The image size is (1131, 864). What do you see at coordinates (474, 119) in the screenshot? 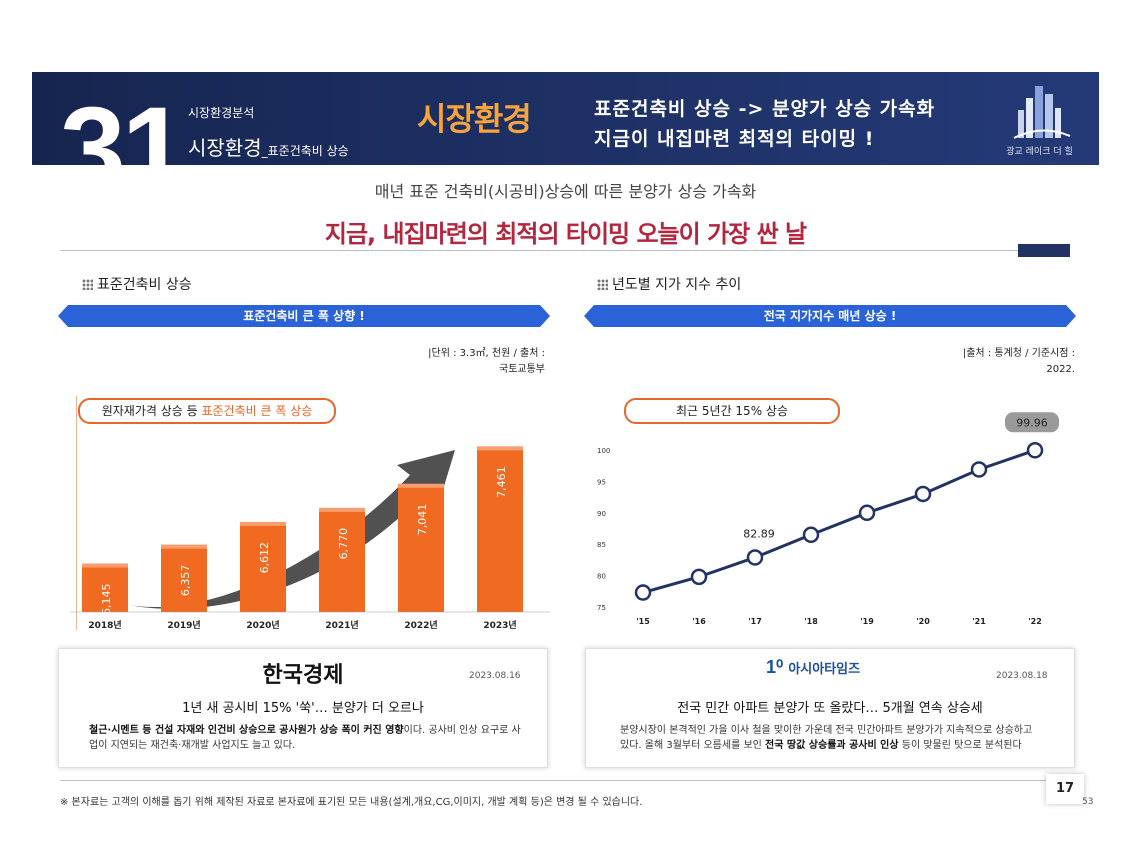
I see `section-main-label: 시장환경` at bounding box center [474, 119].